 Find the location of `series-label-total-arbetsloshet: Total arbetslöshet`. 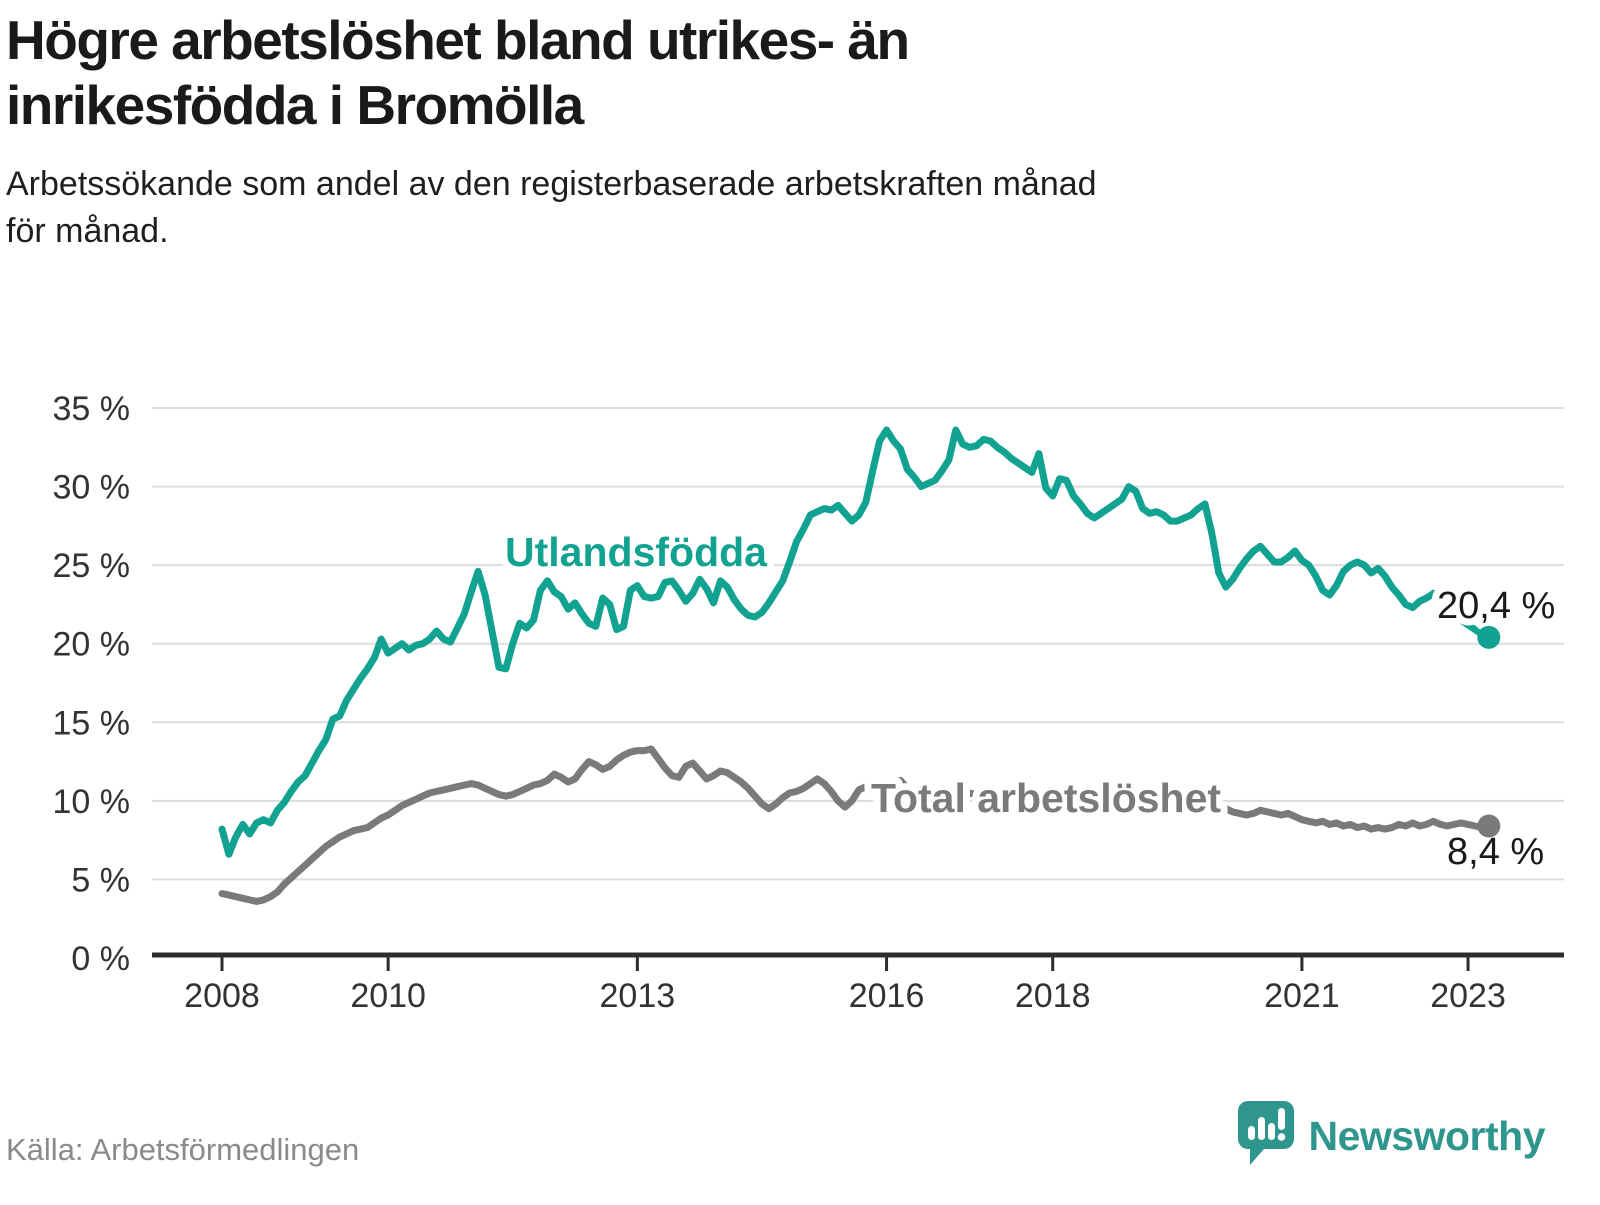

series-label-total-arbetsloshet: Total arbetslöshet is located at coordinates (1046, 798).